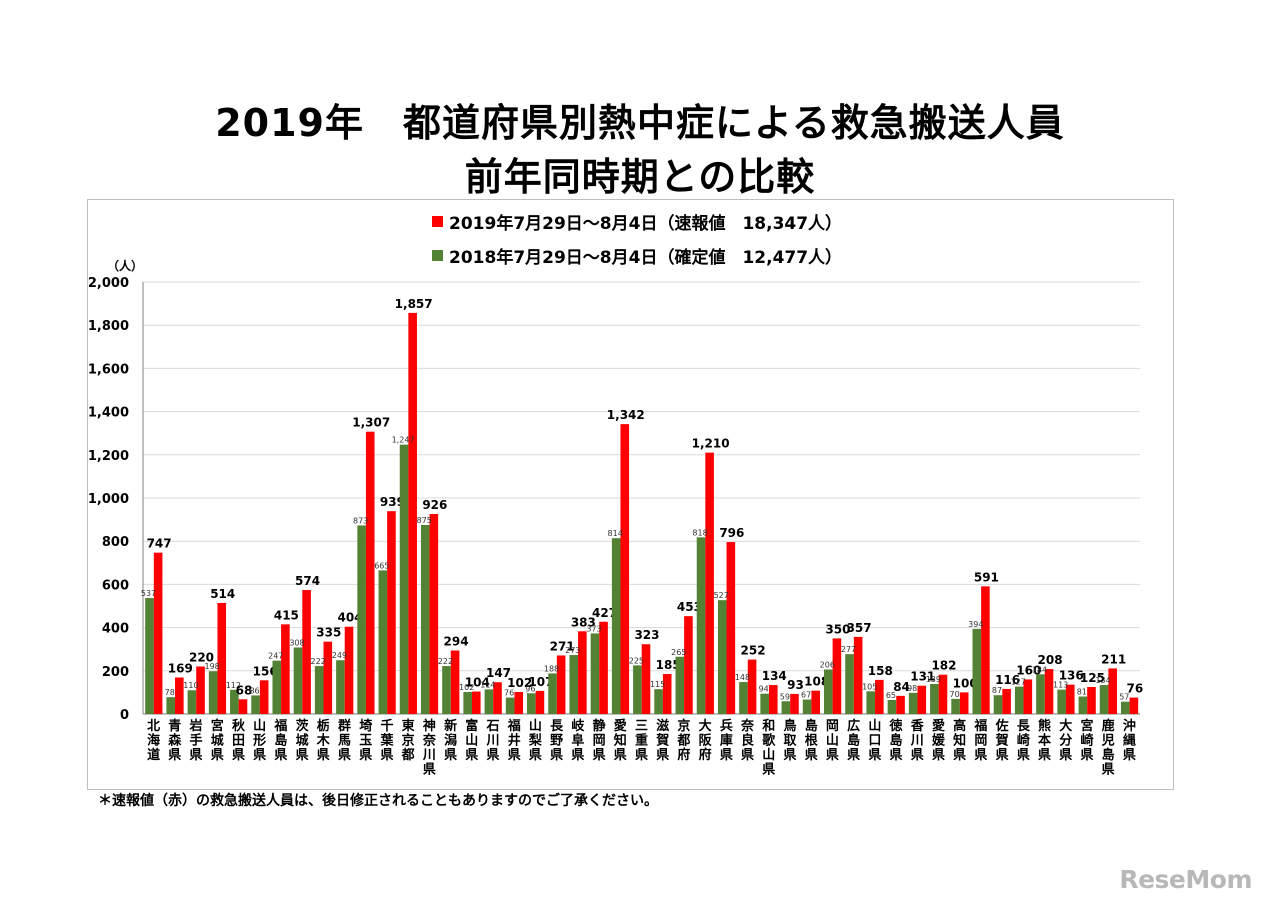 Image resolution: width=1280 pixels, height=903 pixels. I want to click on x-tick-label: 山, so click(768, 755).